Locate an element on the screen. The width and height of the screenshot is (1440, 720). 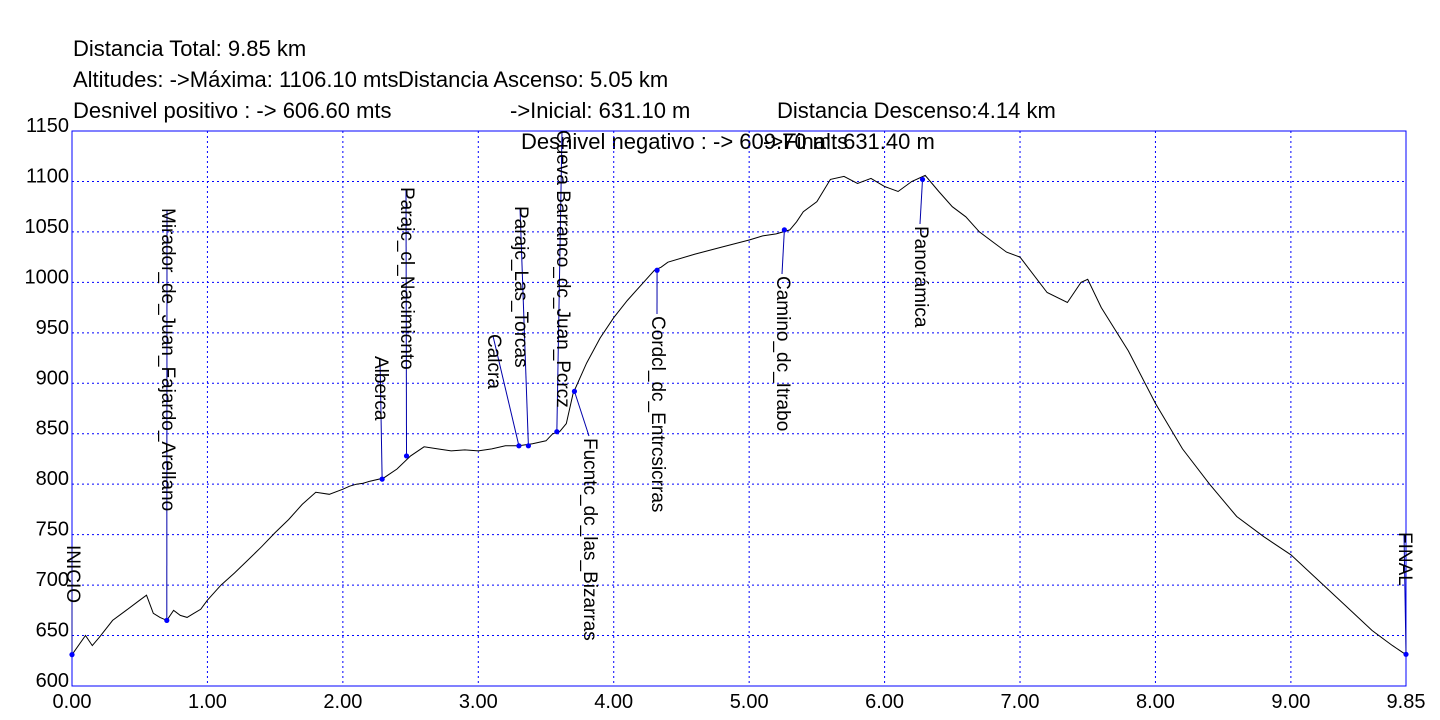
max-altitude: Altitudes: ->Máxima: 1106.10 mts is located at coordinates (236, 79).